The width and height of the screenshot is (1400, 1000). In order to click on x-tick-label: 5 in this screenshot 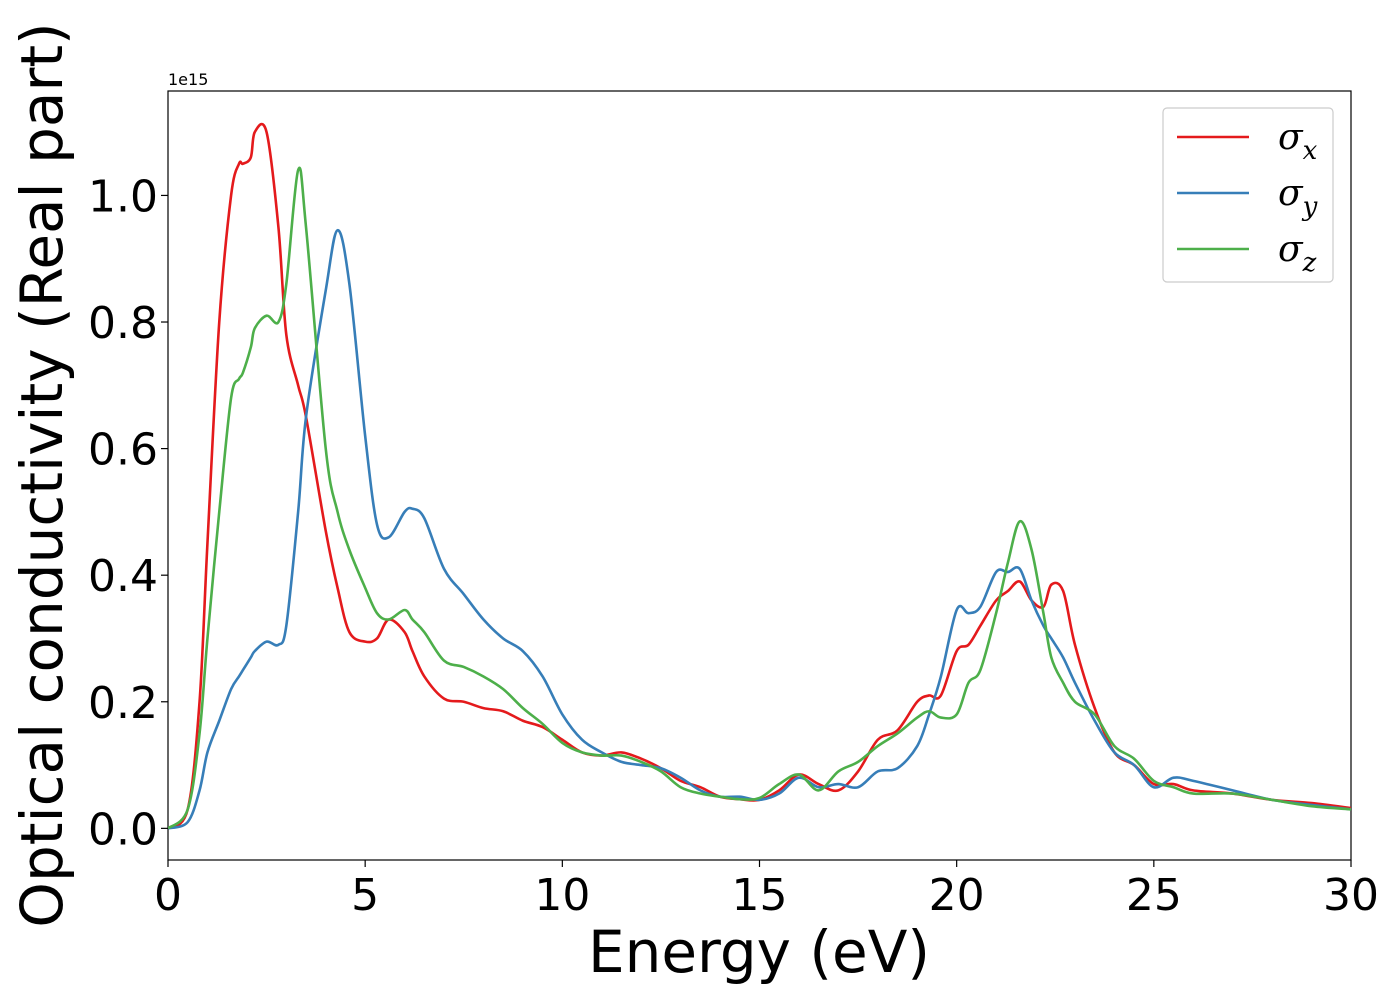, I will do `click(365, 895)`.